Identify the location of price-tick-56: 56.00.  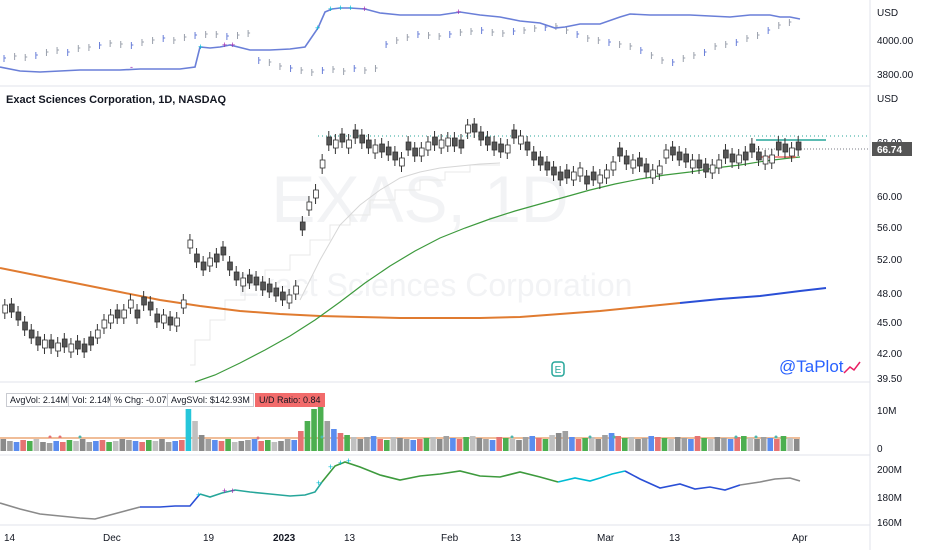
(889, 228).